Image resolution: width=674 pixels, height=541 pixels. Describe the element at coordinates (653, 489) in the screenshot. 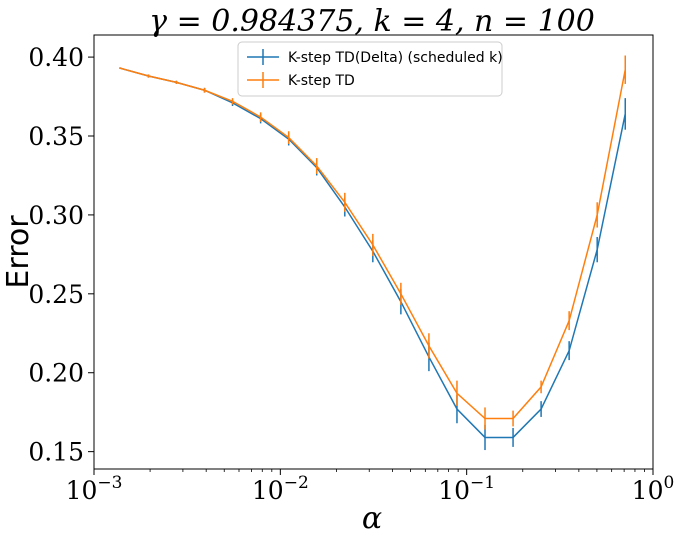

I see `x-tick-label: 10⁰` at that location.